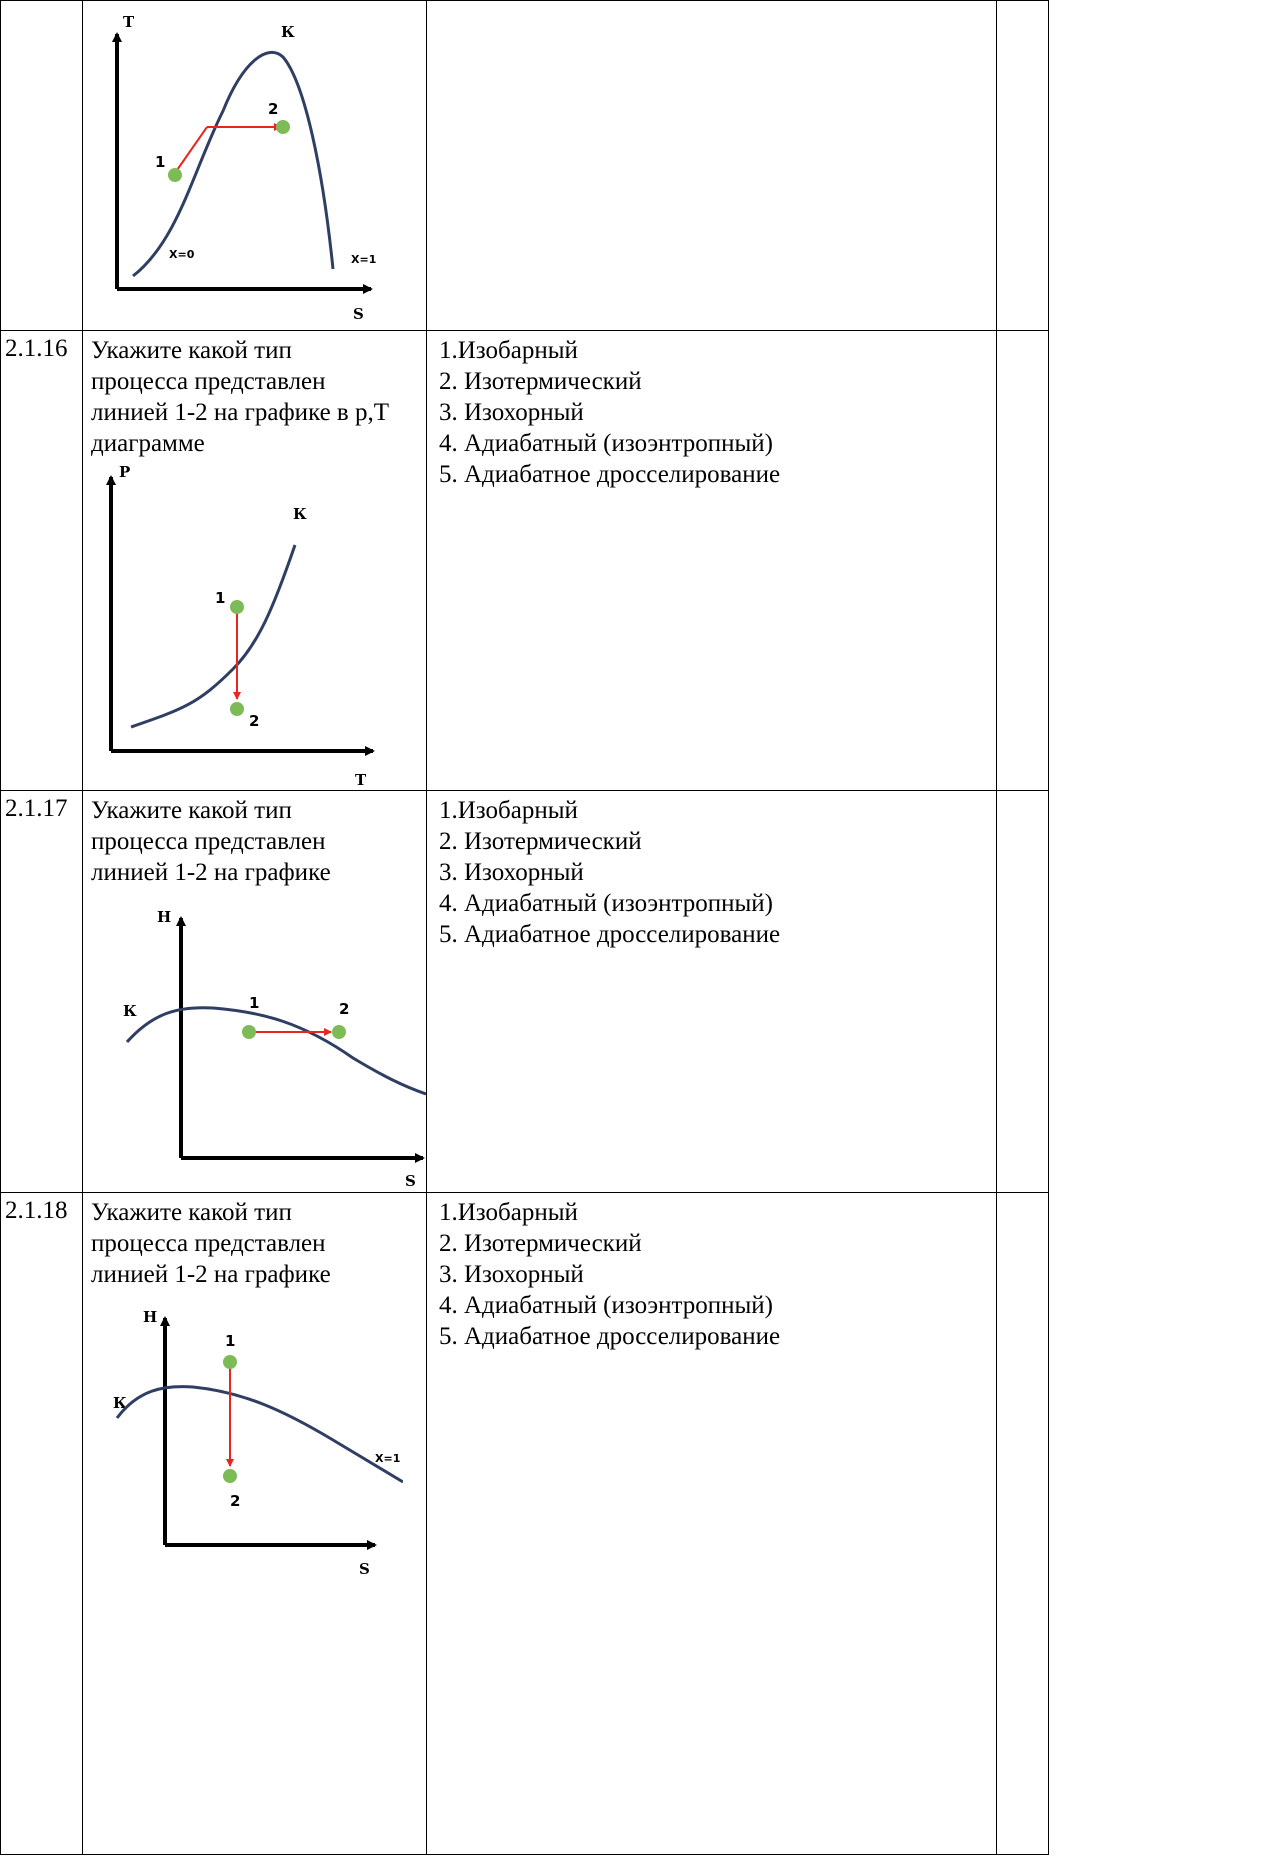  I want to click on table-row: T S К 1 2 X=0 X=1, so click(524, 165).